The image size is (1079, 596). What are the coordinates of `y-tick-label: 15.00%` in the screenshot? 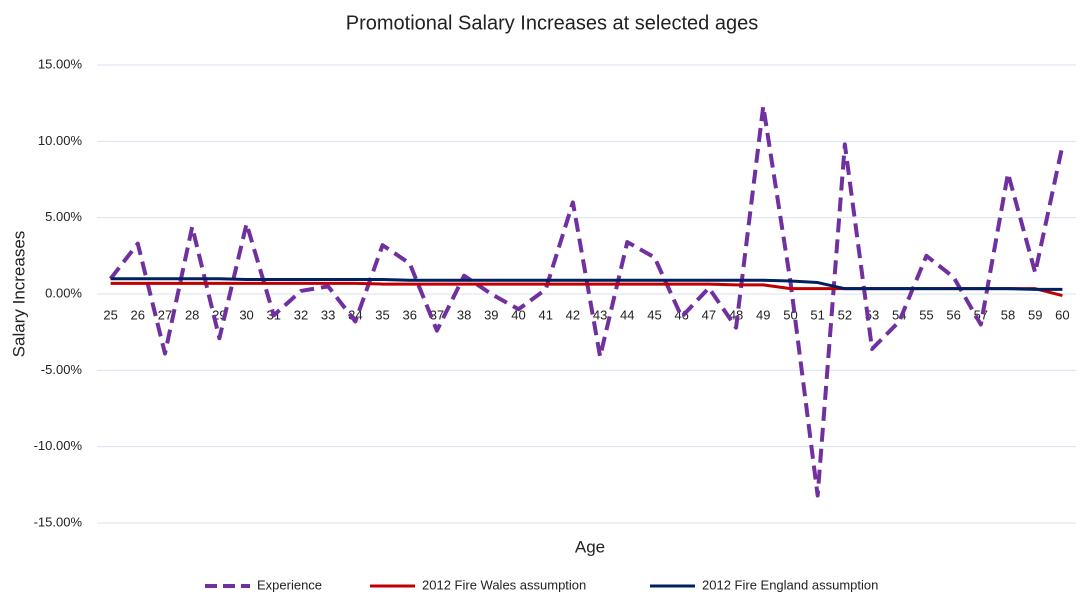 It's located at (60, 63).